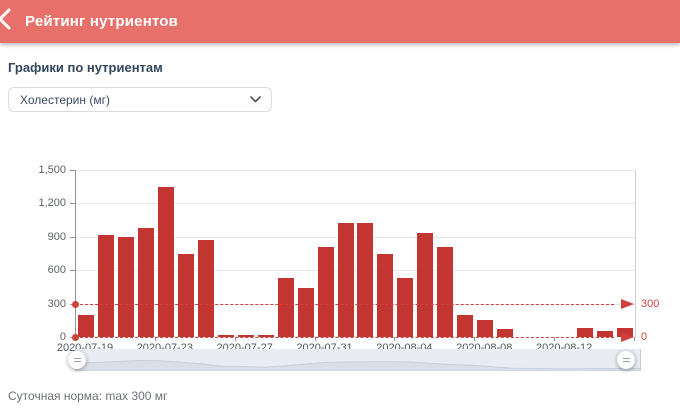 This screenshot has height=413, width=680. Describe the element at coordinates (644, 337) in the screenshot. I see `plotline-value-label: 0` at that location.